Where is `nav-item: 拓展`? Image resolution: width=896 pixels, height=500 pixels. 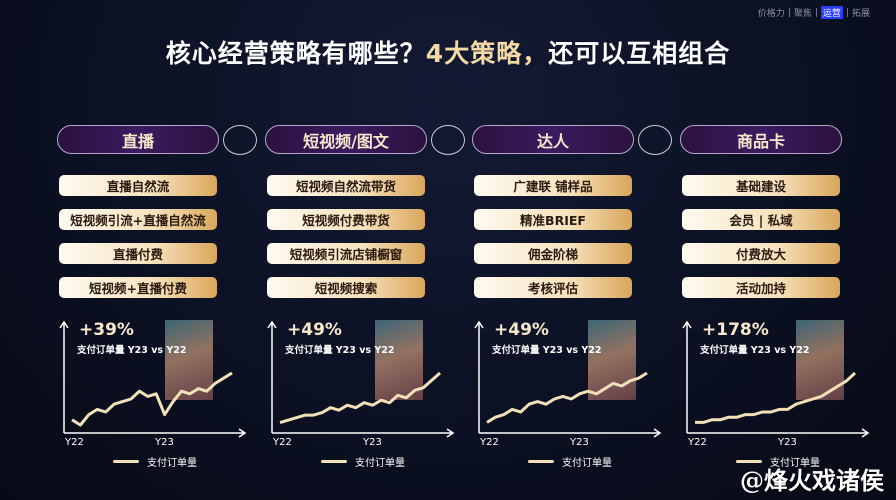 nav-item: 拓展 is located at coordinates (860, 14).